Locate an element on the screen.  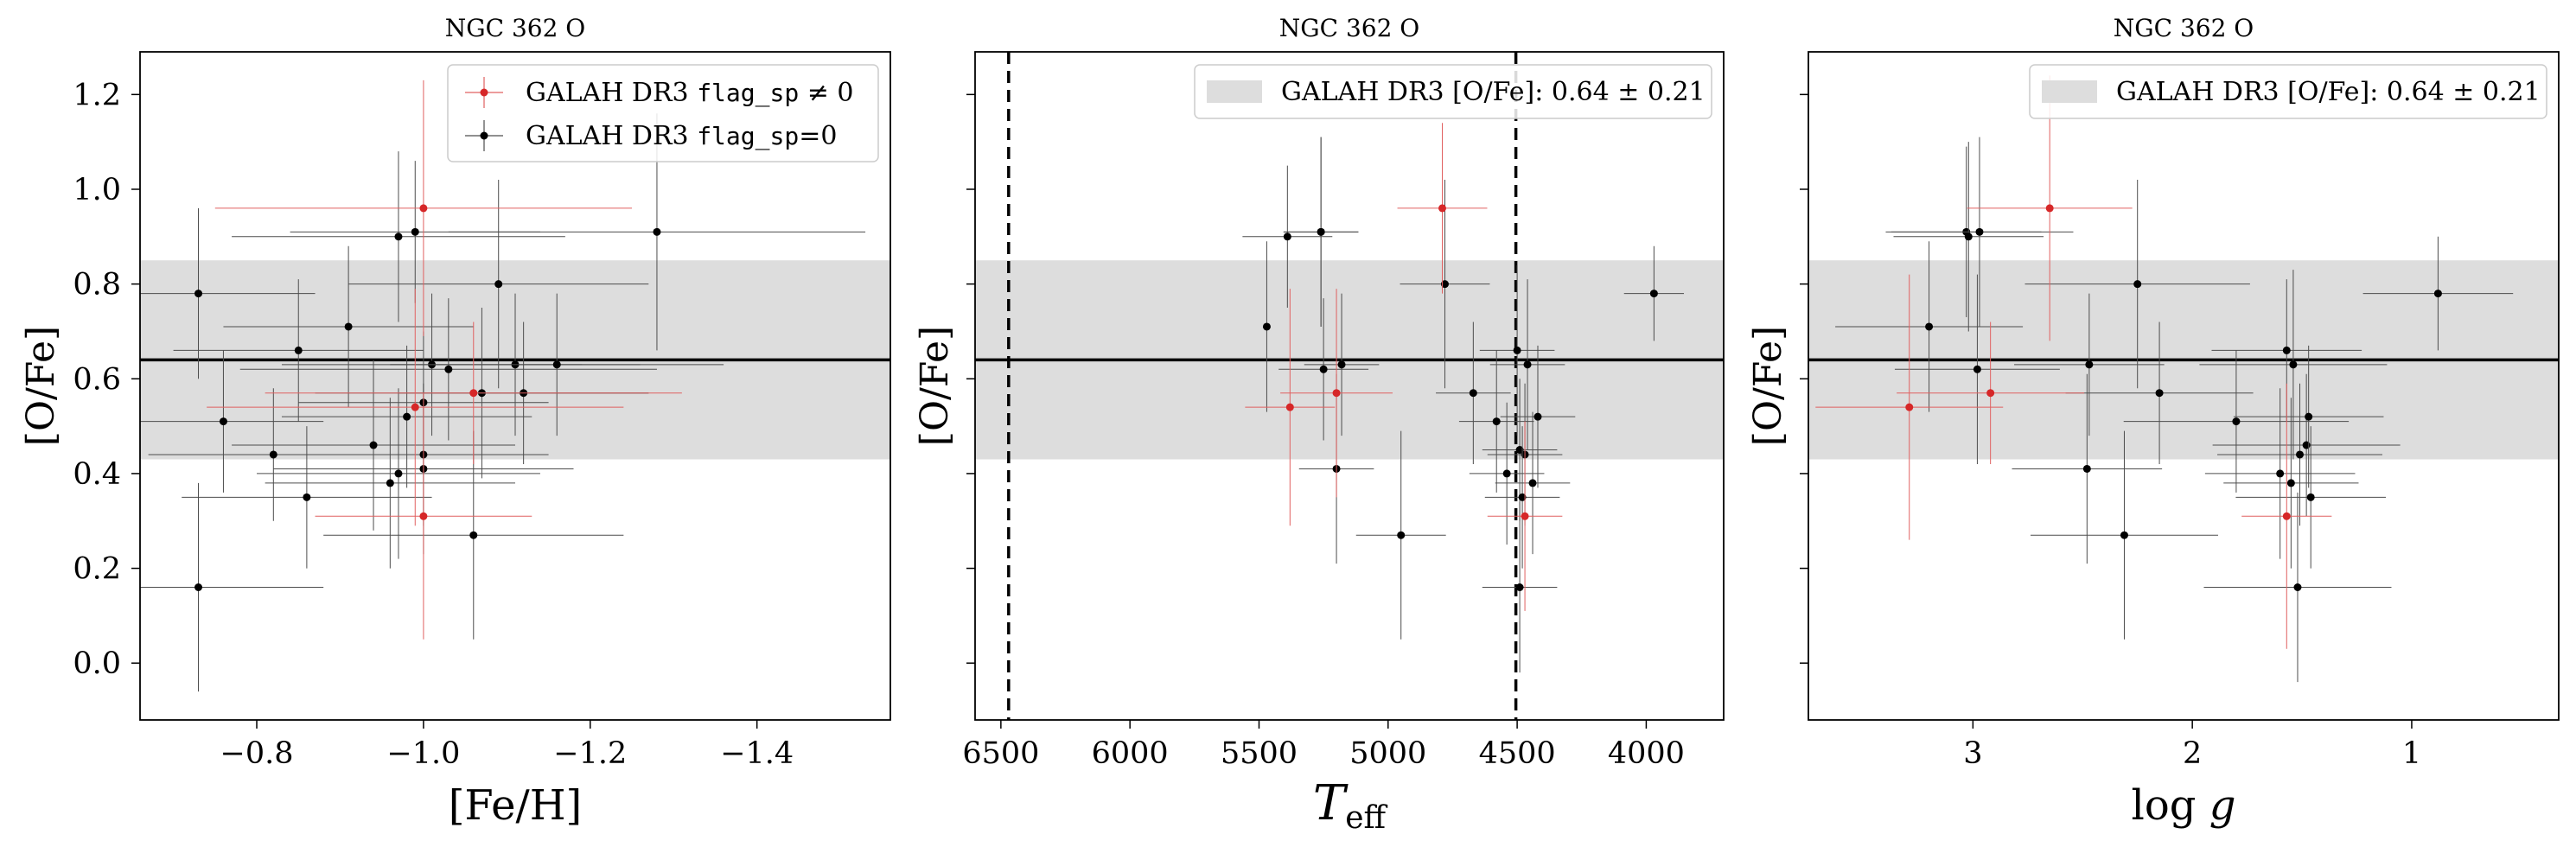
y-tick-label: 0.4 is located at coordinates (97, 474).